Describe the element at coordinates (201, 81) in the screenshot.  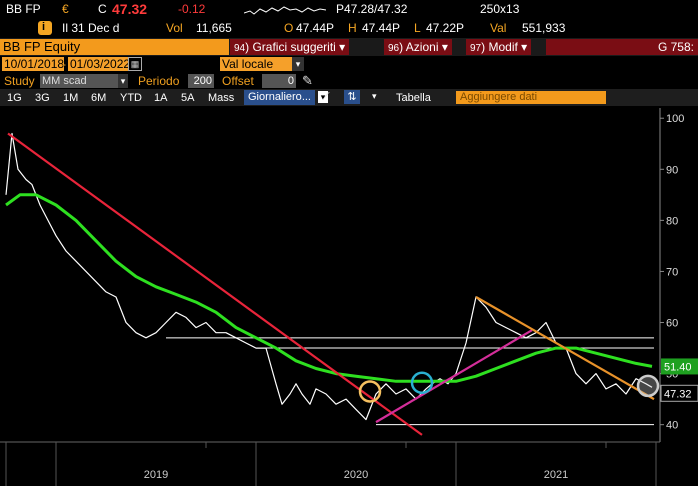
I see `period-input: 200` at that location.